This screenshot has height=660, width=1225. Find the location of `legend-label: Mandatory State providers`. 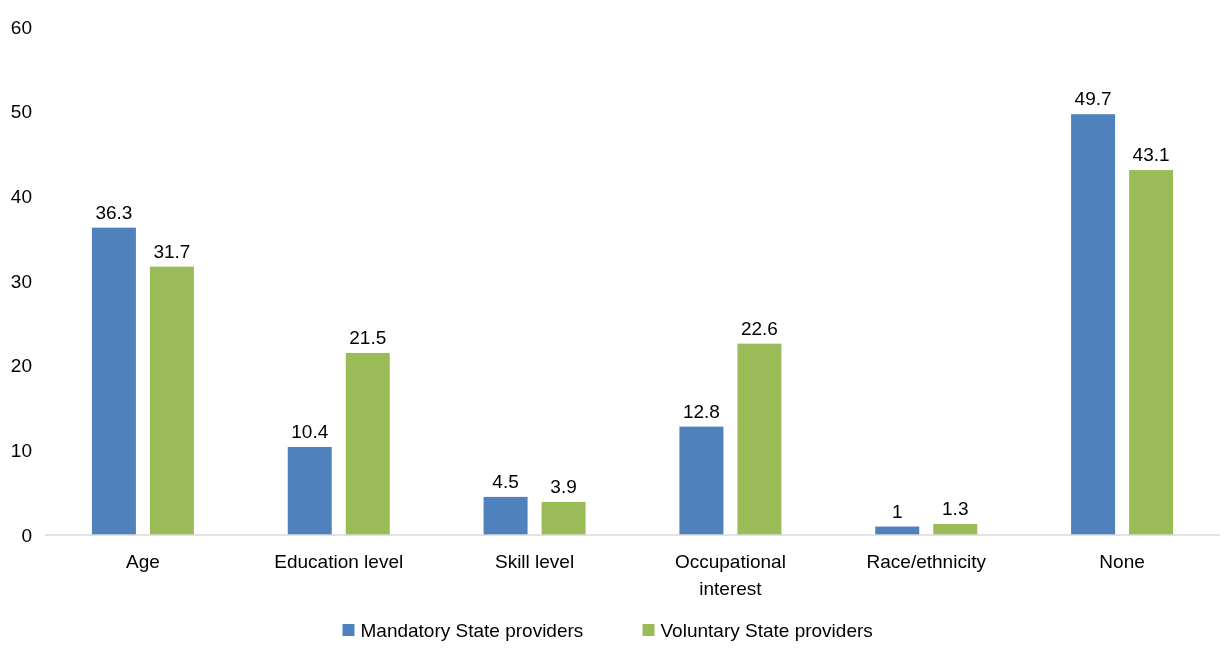

legend-label: Mandatory State providers is located at coordinates (472, 630).